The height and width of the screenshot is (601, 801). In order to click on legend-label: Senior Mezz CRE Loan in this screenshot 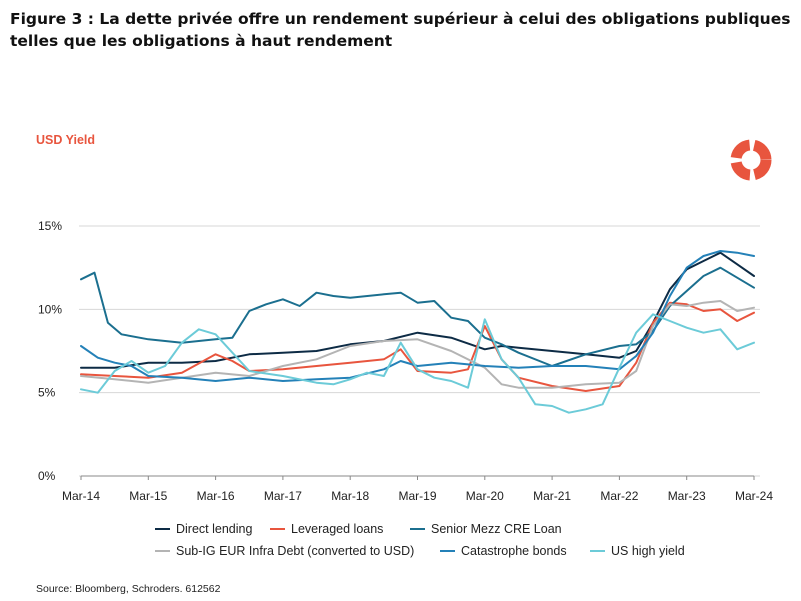, I will do `click(496, 529)`.